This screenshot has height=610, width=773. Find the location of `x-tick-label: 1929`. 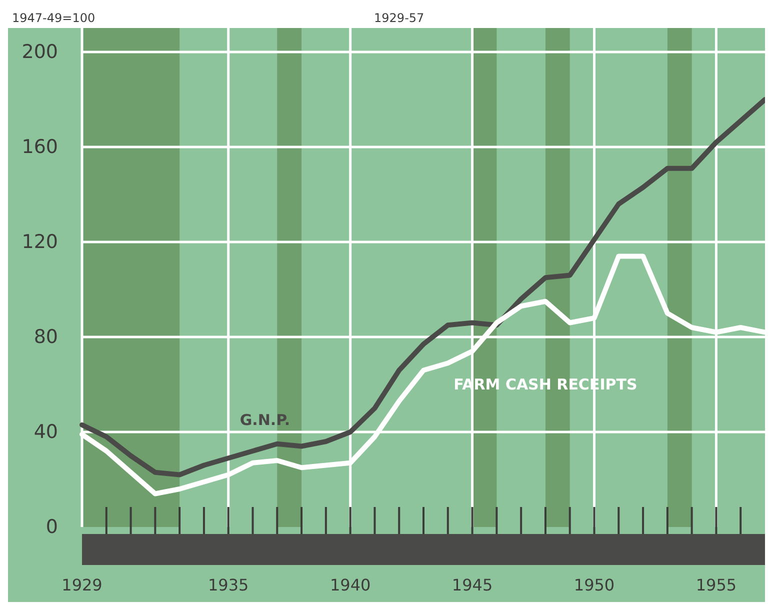

x-tick-label: 1929 is located at coordinates (82, 584).